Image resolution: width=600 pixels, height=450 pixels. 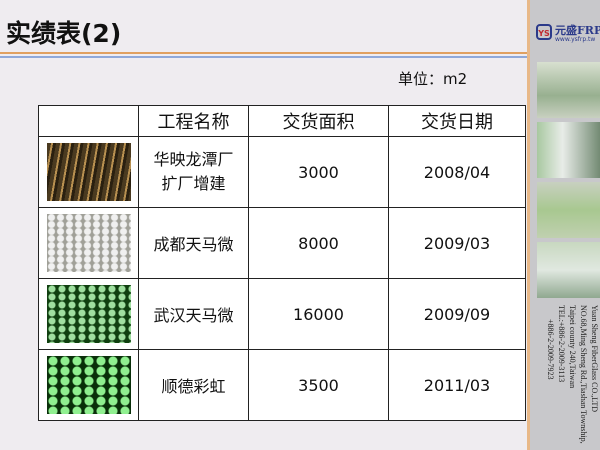 I want to click on slide-title: 实绩表(2), so click(x=64, y=33).